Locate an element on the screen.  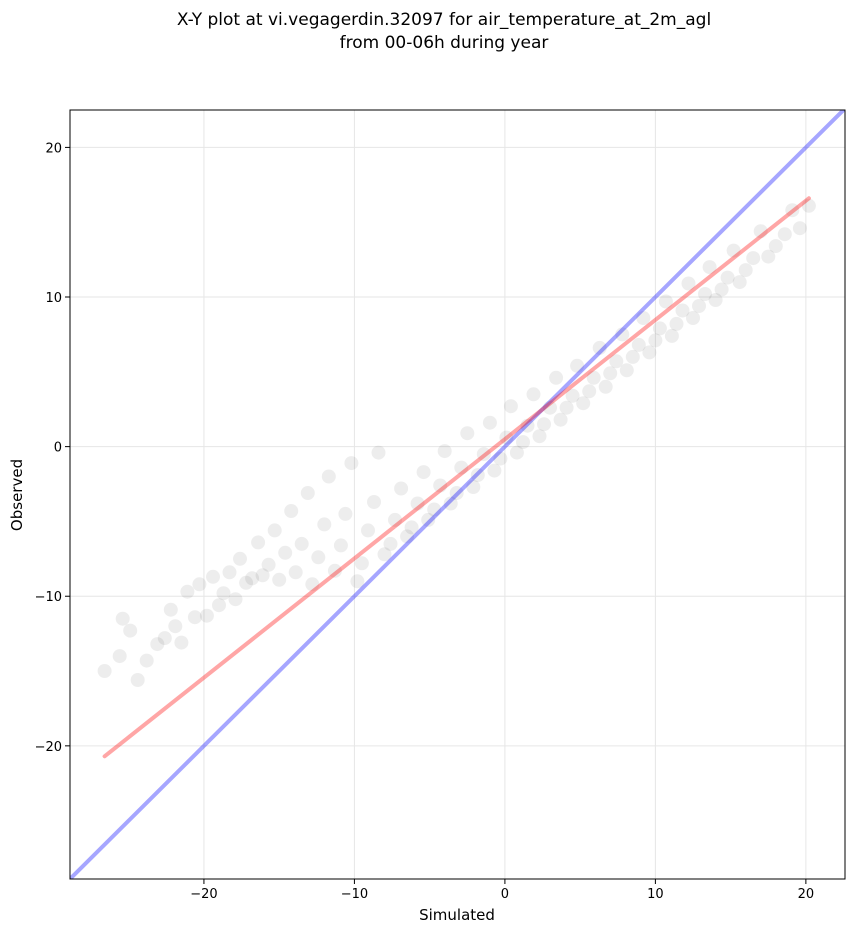
y-tick-label: −20 is located at coordinates (48, 747).